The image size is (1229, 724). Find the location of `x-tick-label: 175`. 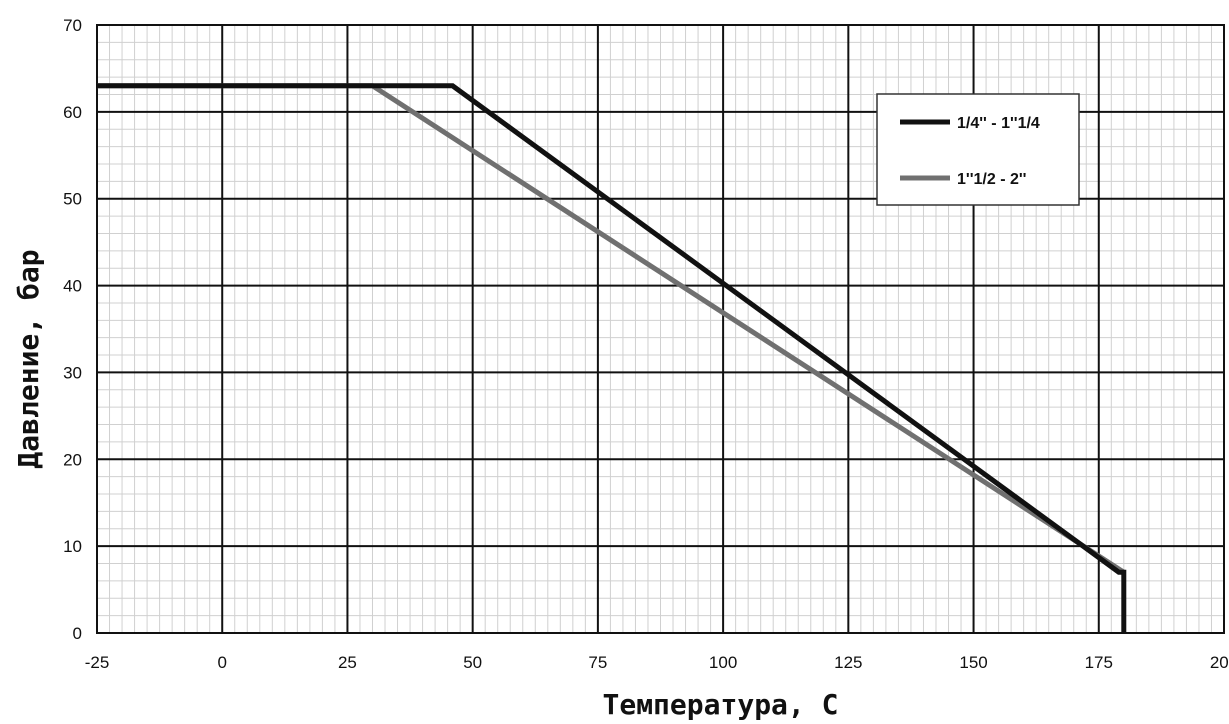

x-tick-label: 175 is located at coordinates (1099, 662).